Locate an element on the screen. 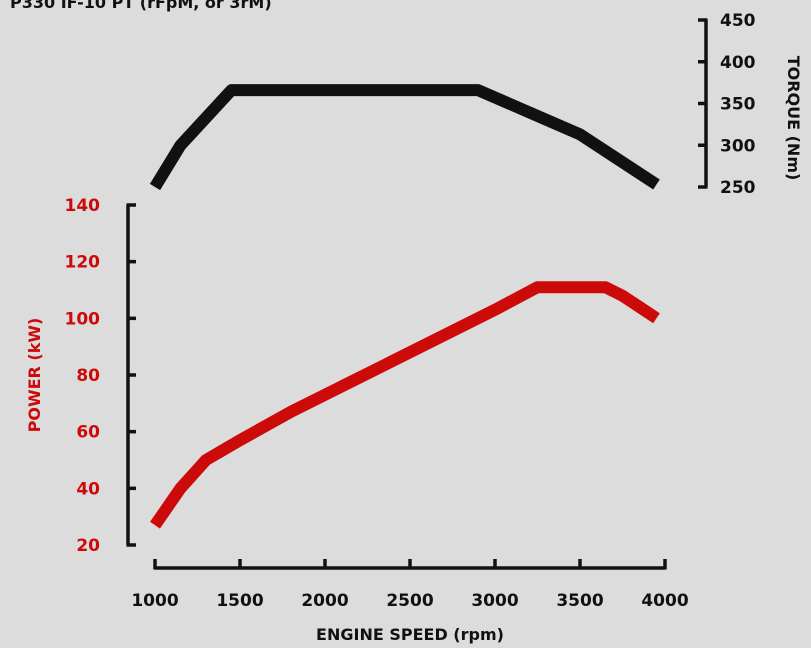  torque-tick-label: 400 is located at coordinates (738, 63).